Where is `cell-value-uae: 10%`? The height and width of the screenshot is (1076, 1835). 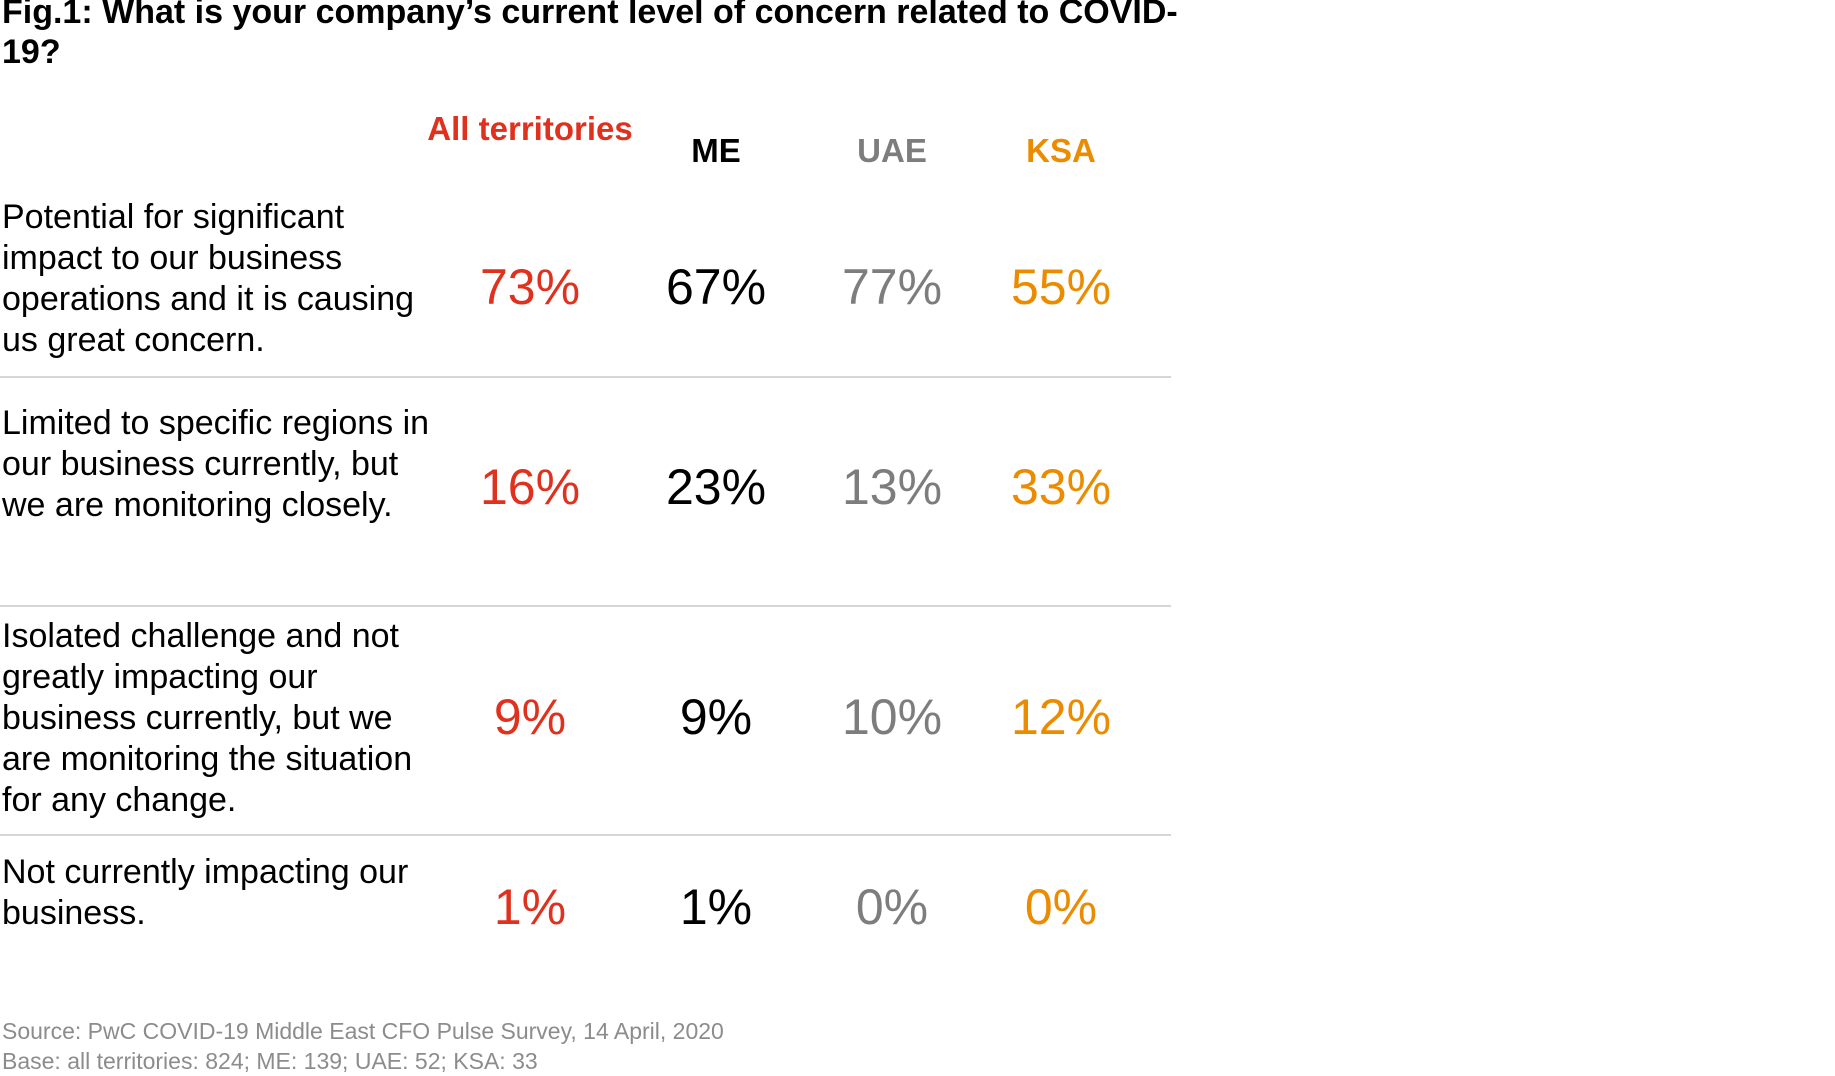 cell-value-uae: 10% is located at coordinates (892, 717).